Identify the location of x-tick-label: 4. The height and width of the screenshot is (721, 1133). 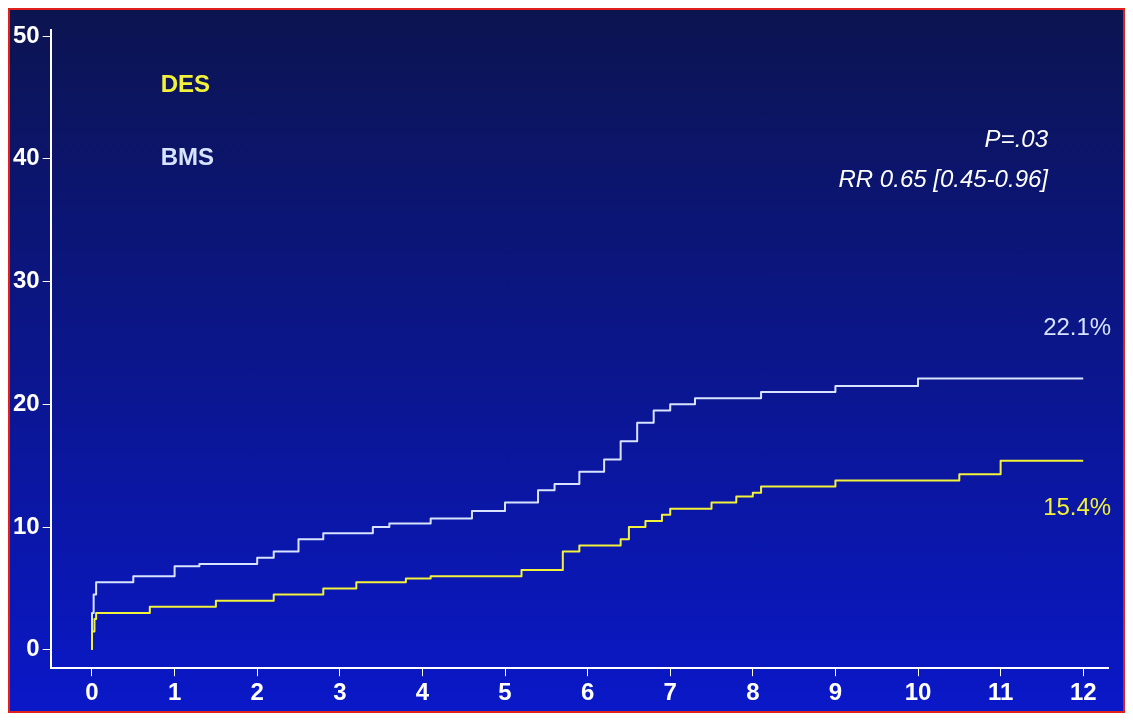
(422, 692).